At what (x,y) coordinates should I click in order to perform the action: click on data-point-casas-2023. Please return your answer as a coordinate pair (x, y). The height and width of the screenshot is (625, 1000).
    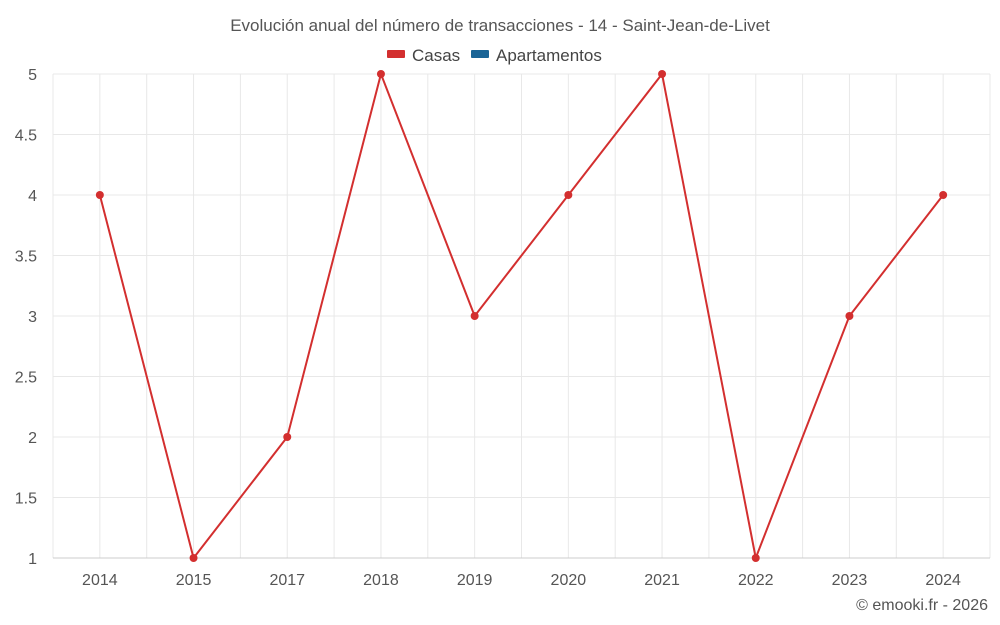
    Looking at the image, I should click on (849, 316).